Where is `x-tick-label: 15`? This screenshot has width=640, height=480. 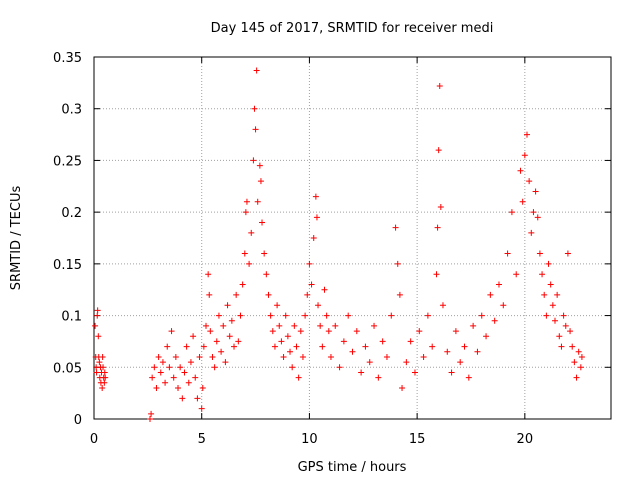 x-tick-label: 15 is located at coordinates (417, 439).